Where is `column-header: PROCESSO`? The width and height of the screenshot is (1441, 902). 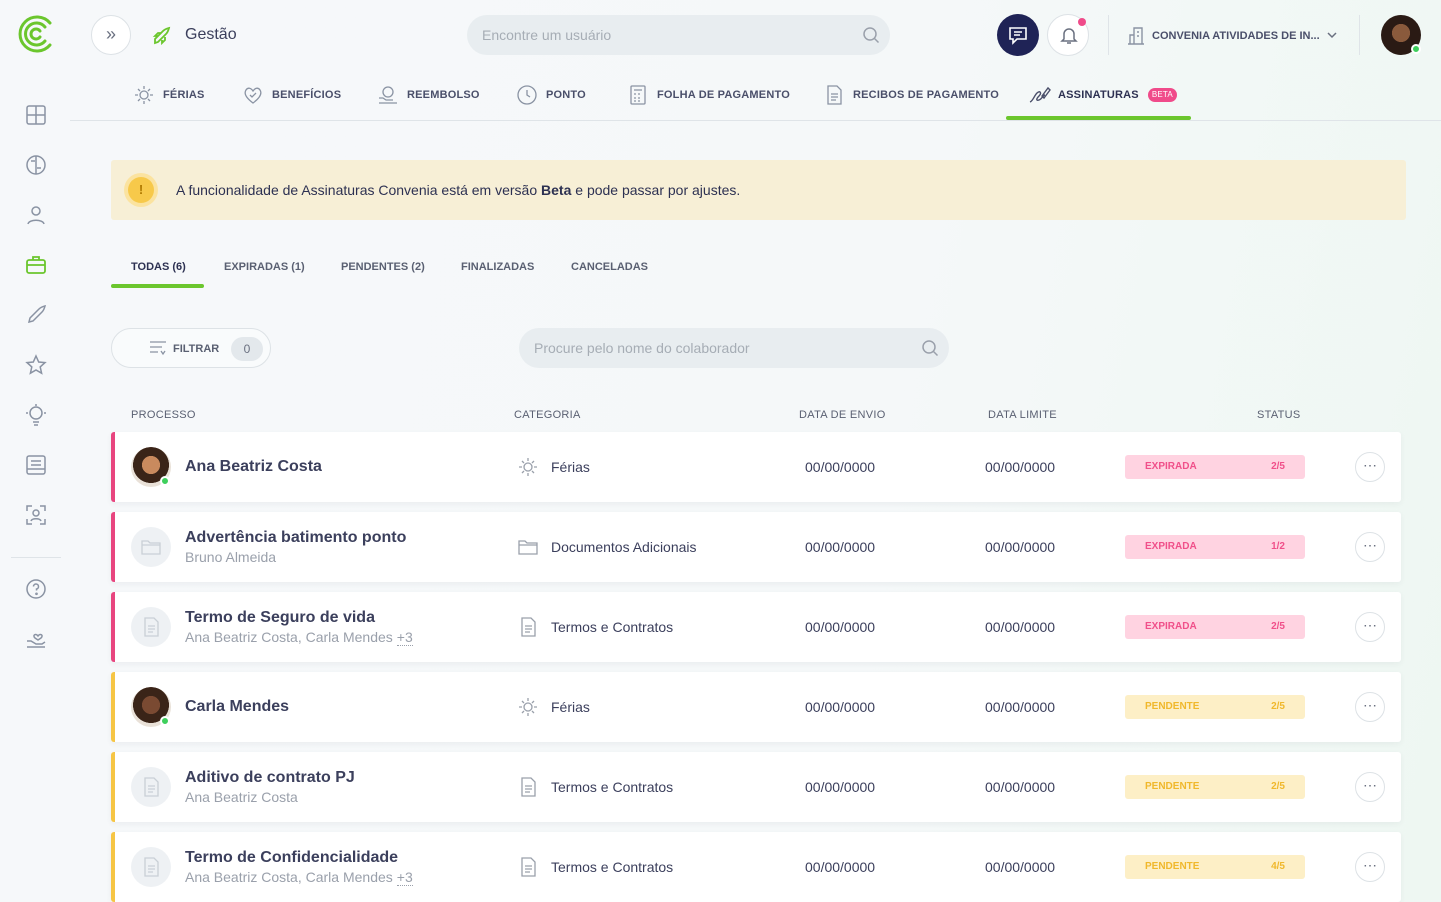
column-header: PROCESSO is located at coordinates (163, 415).